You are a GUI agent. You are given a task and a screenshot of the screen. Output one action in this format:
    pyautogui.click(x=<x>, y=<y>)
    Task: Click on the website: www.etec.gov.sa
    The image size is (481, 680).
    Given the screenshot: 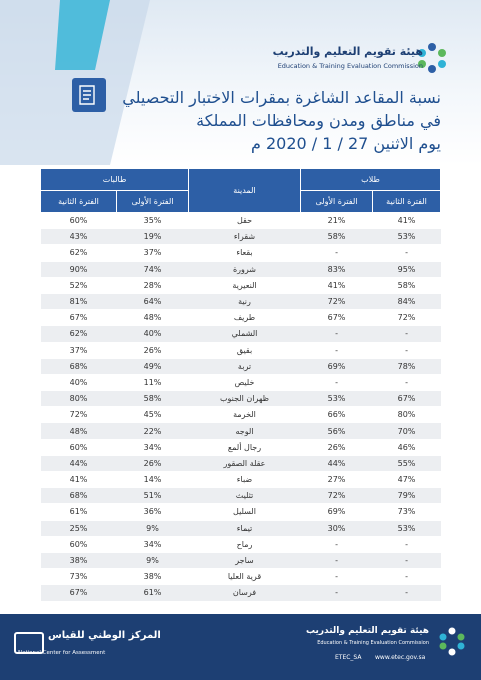 What is the action you would take?
    pyautogui.click(x=400, y=657)
    